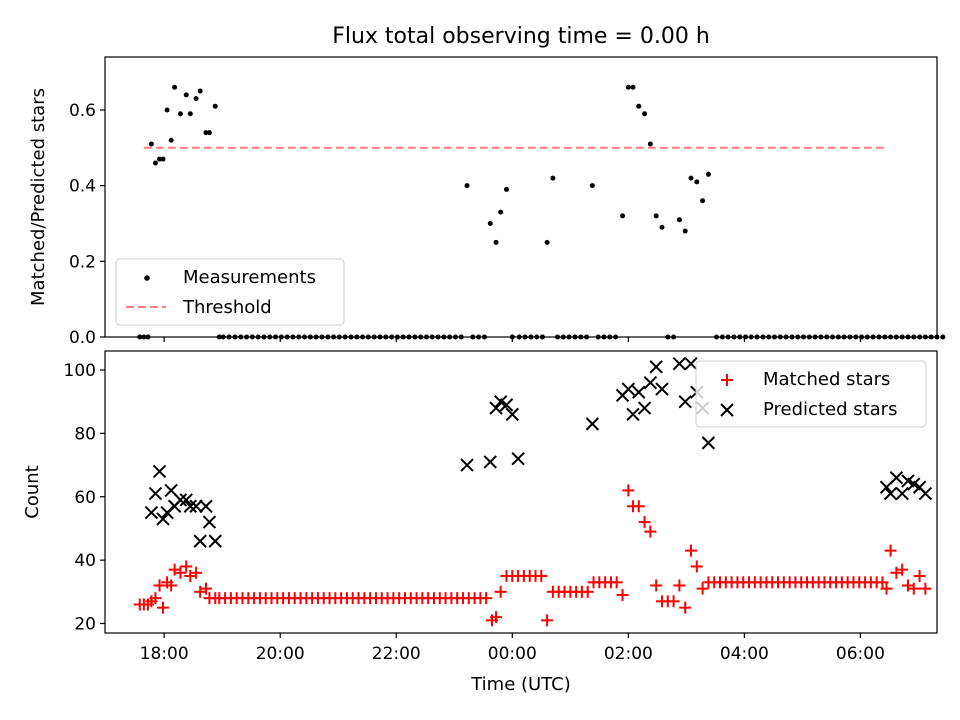 Image resolution: width=960 pixels, height=720 pixels. Describe the element at coordinates (249, 277) in the screenshot. I see `legend-measurements-label: Measurements` at that location.